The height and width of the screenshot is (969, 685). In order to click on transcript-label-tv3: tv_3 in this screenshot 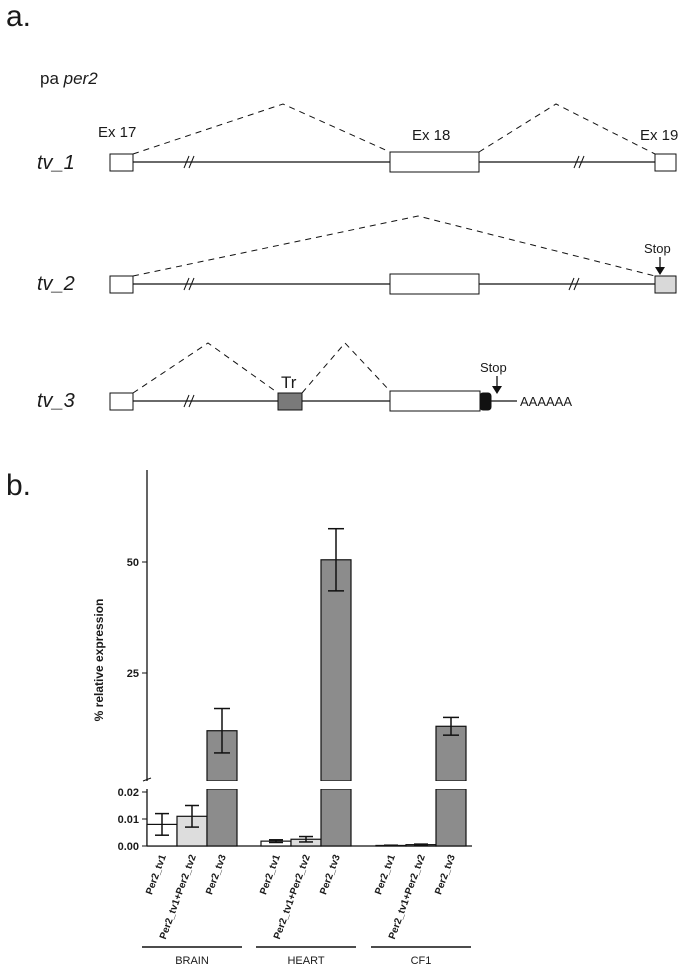, I will do `click(56, 401)`.